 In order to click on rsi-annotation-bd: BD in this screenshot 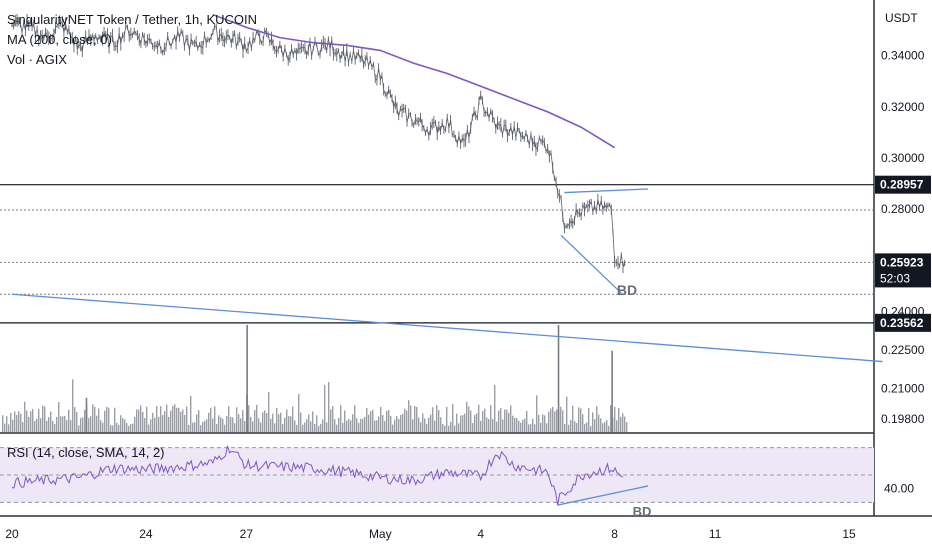, I will do `click(642, 511)`.